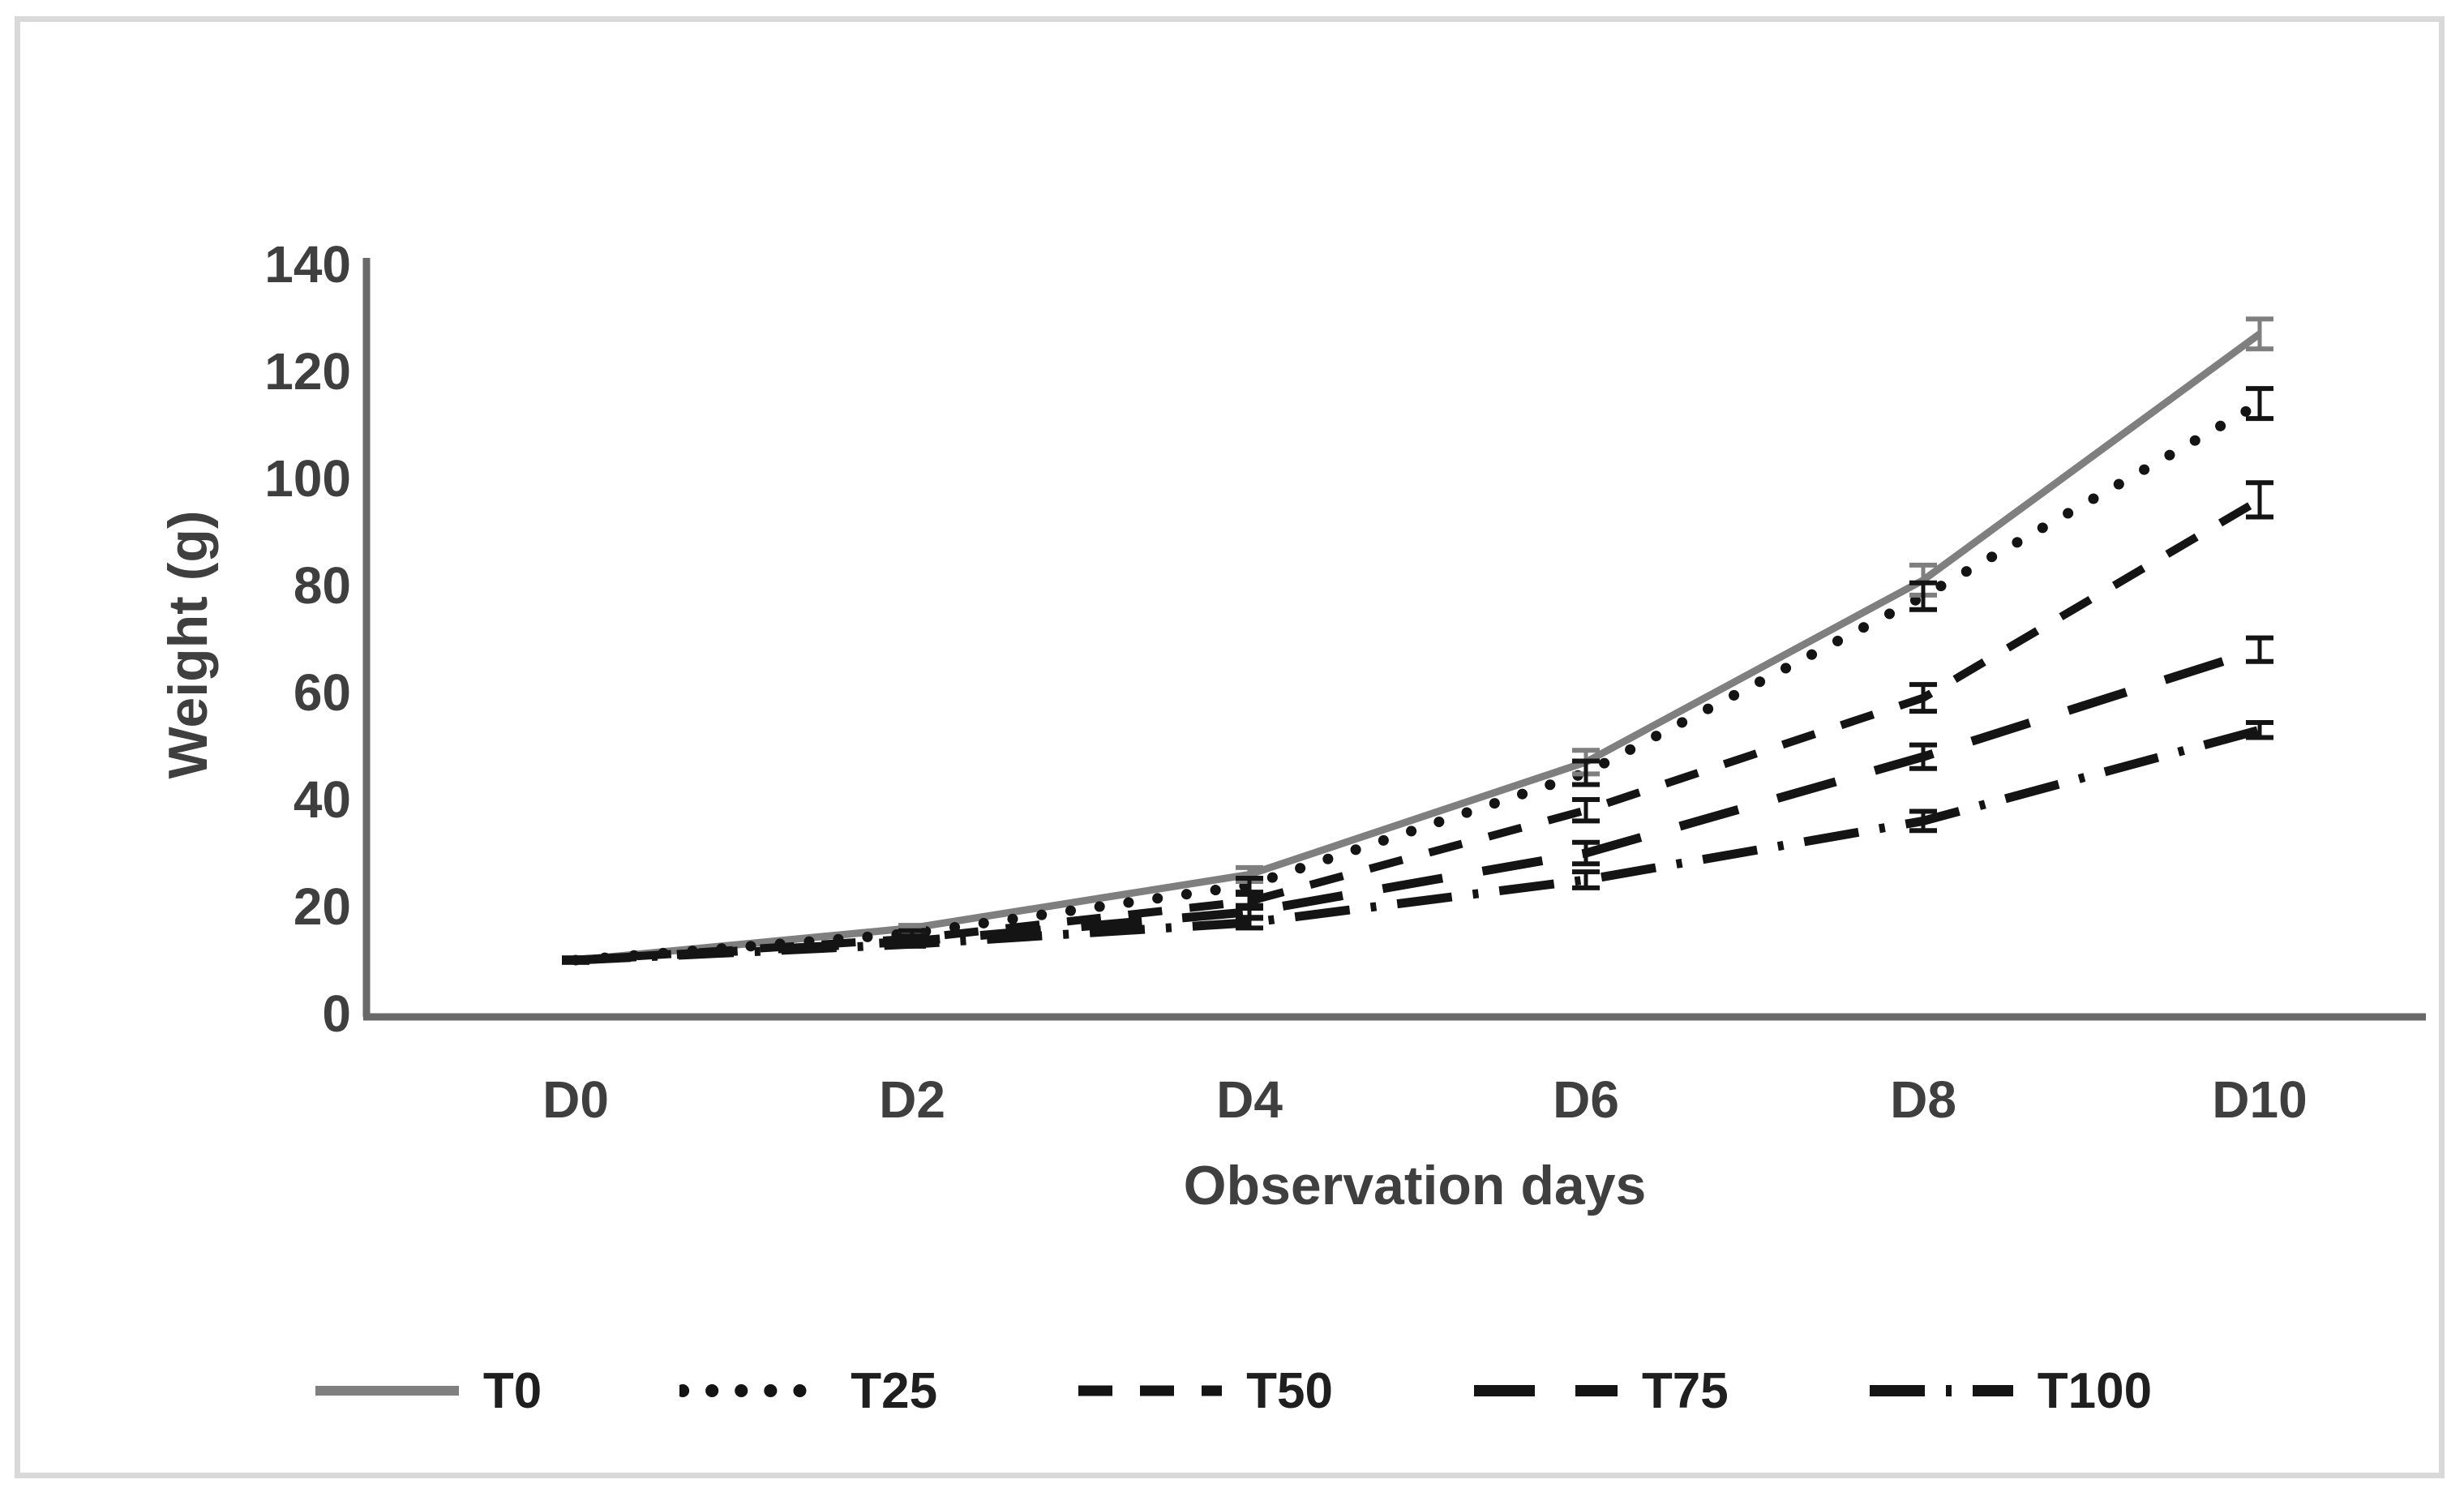 The width and height of the screenshot is (2464, 1501). I want to click on error-bars-T100, so click(1417, 842).